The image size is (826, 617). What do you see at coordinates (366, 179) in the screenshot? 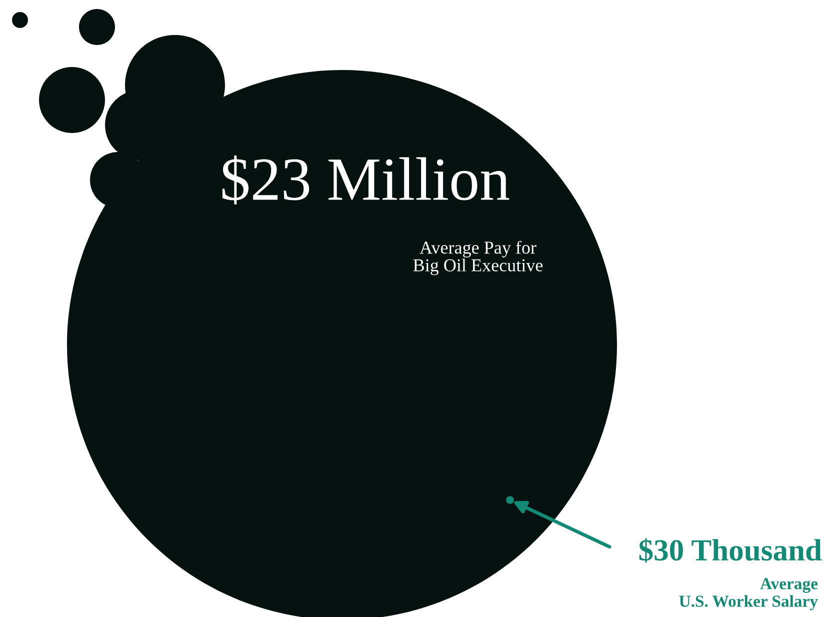
I see `data-label: $23 Million` at bounding box center [366, 179].